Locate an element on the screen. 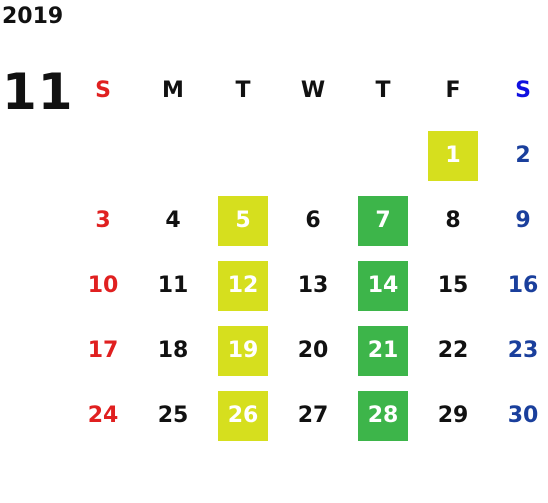 The height and width of the screenshot is (503, 548). calendar-day: 23 is located at coordinates (523, 350).